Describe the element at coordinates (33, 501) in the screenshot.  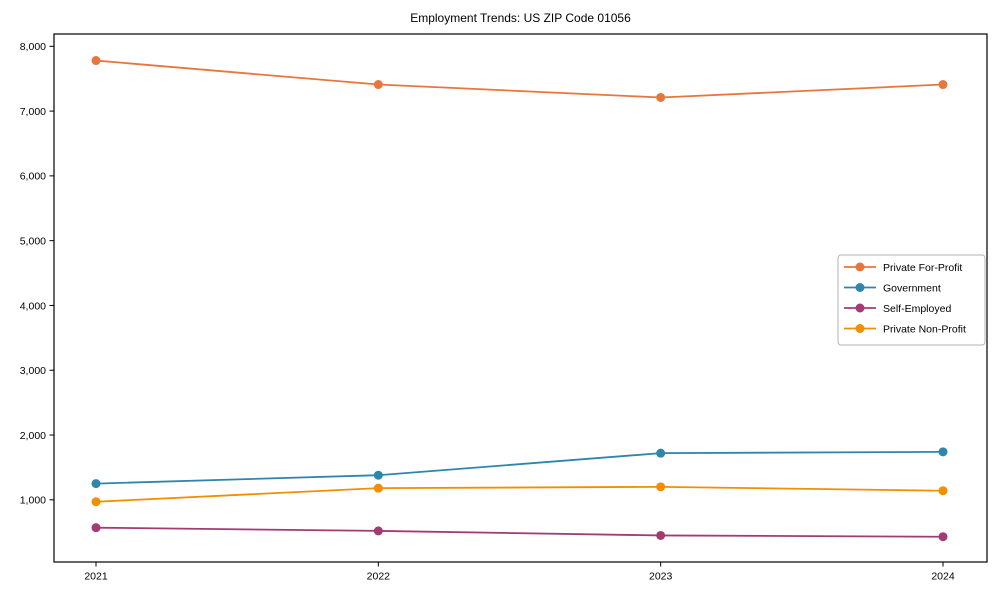
I see `y-axis-tick-label: 1,000` at that location.